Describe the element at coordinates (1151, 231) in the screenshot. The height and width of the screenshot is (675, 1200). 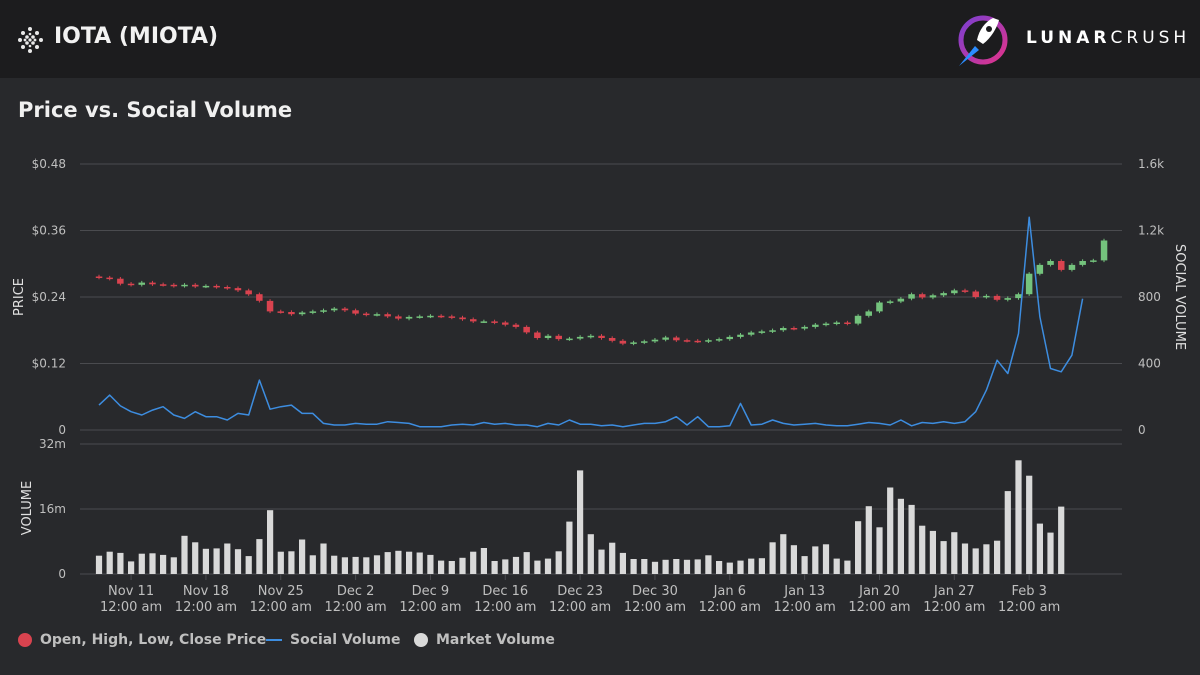
I see `social-tick-label: 1.2k` at that location.